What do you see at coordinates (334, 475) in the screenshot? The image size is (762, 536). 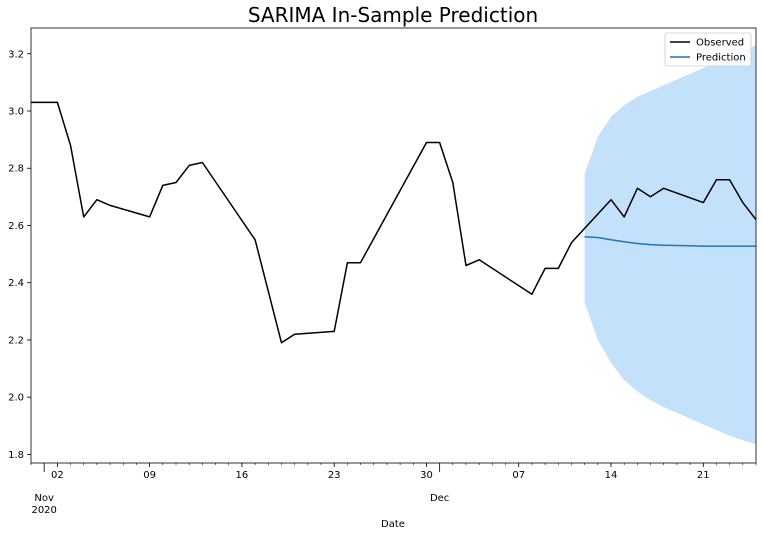 I see `x-tick-label: 23` at bounding box center [334, 475].